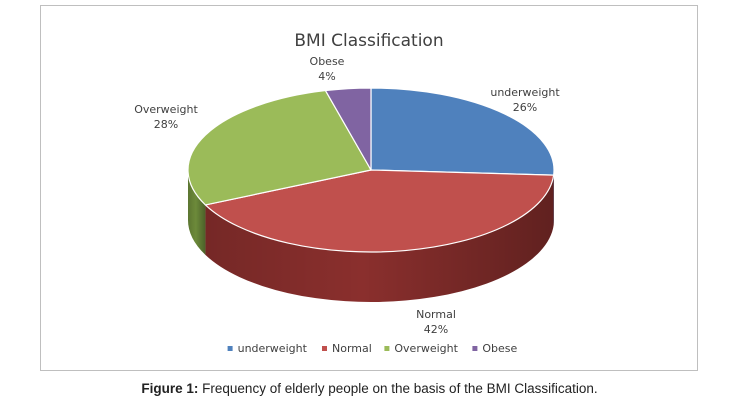 The image size is (739, 408). I want to click on legend-swatch-obese, so click(475, 348).